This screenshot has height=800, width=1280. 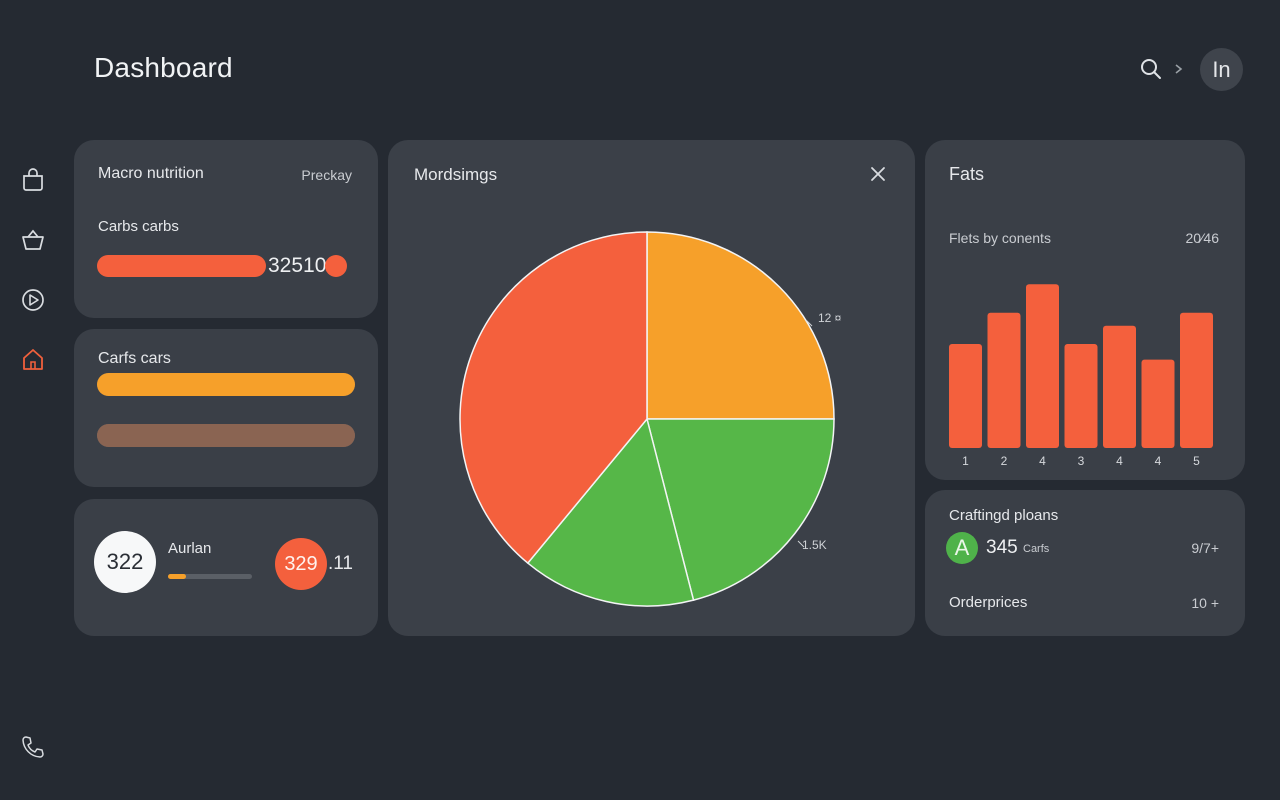 I want to click on craft-right-value: 9/7+, so click(x=1205, y=548).